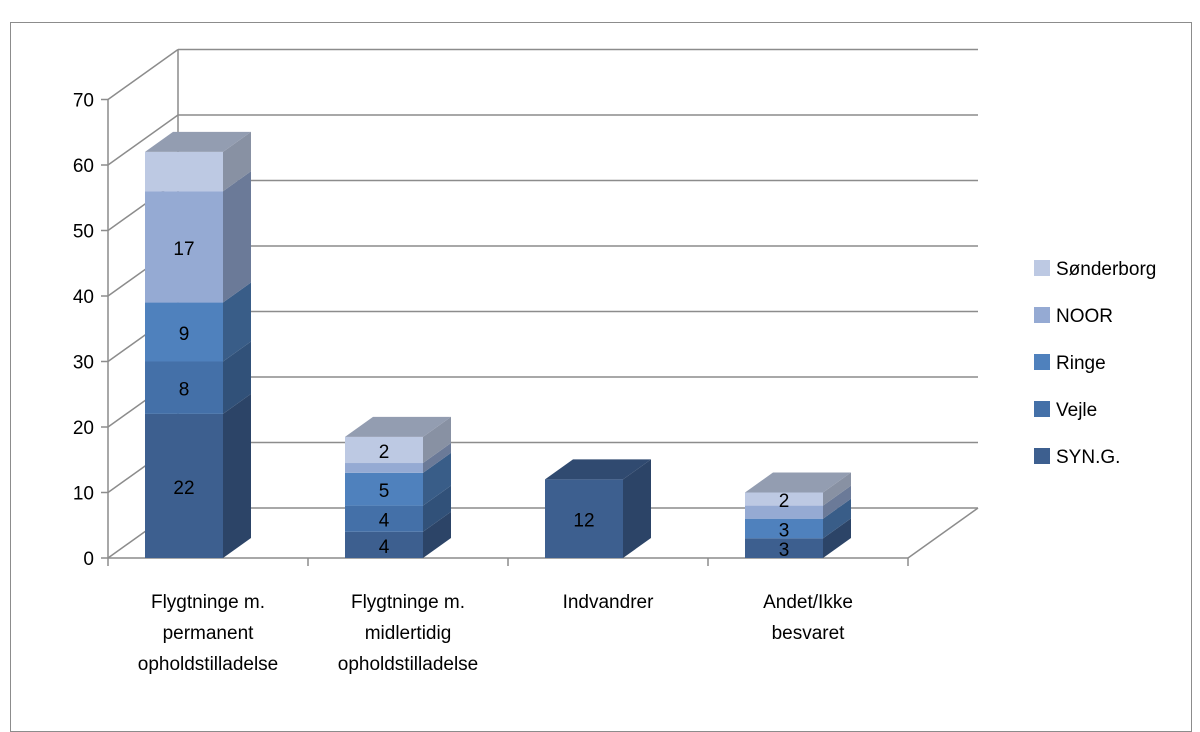 This screenshot has width=1200, height=732. I want to click on data-label: 9, so click(184, 334).